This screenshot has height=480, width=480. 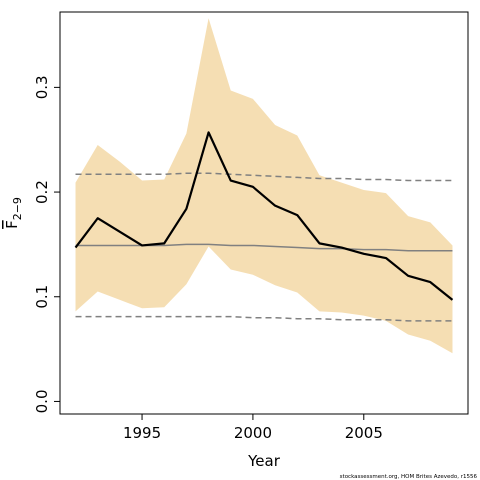 What do you see at coordinates (12, 224) in the screenshot?
I see `y-axis-title-main: F` at bounding box center [12, 224].